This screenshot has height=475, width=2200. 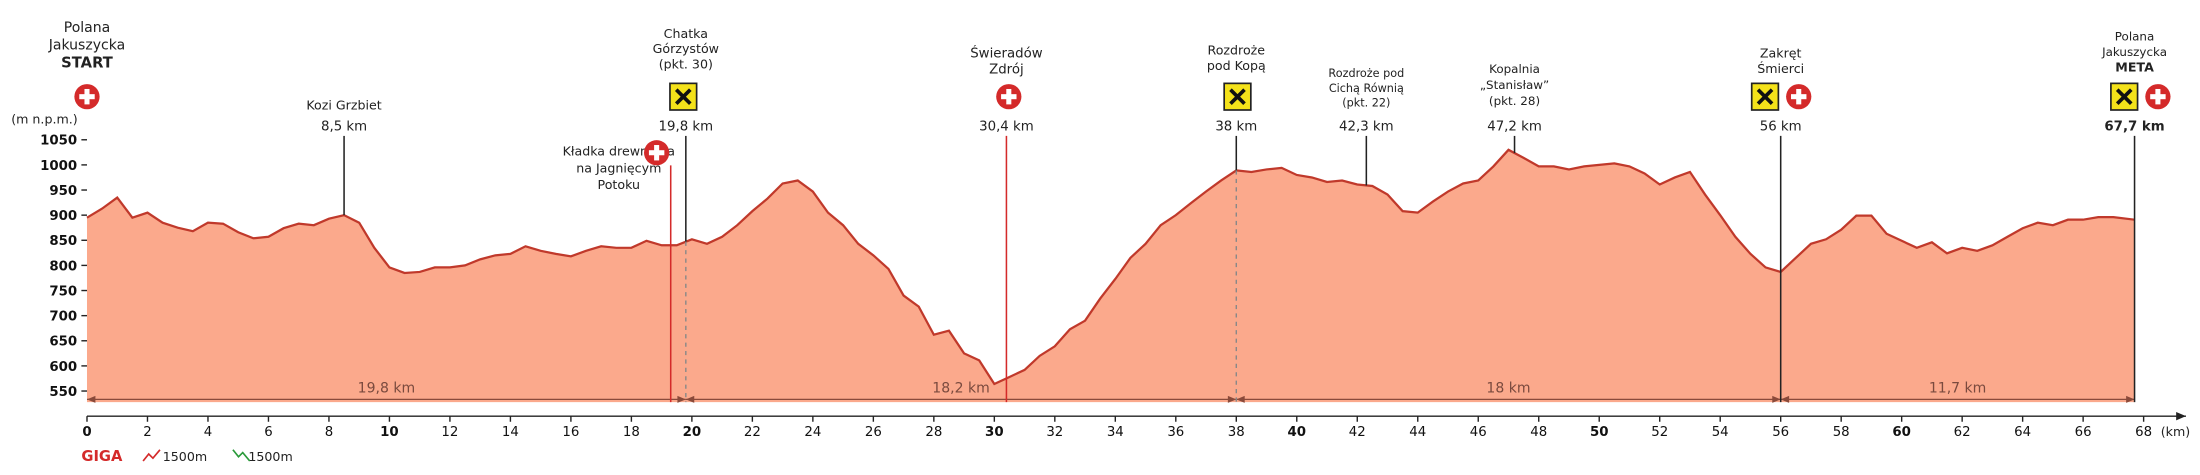 I want to click on waypoint-name: na Jagnięcym, so click(x=618, y=167).